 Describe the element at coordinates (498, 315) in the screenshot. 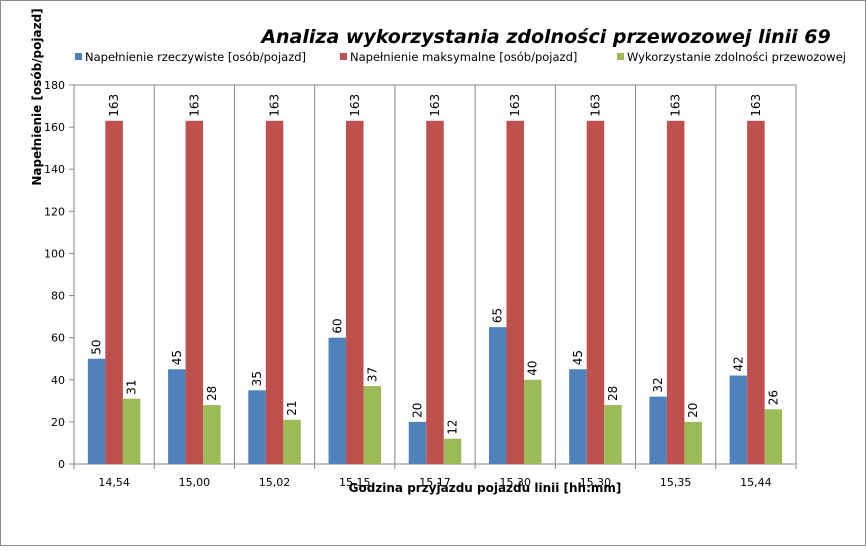

I see `data-label: 65` at that location.